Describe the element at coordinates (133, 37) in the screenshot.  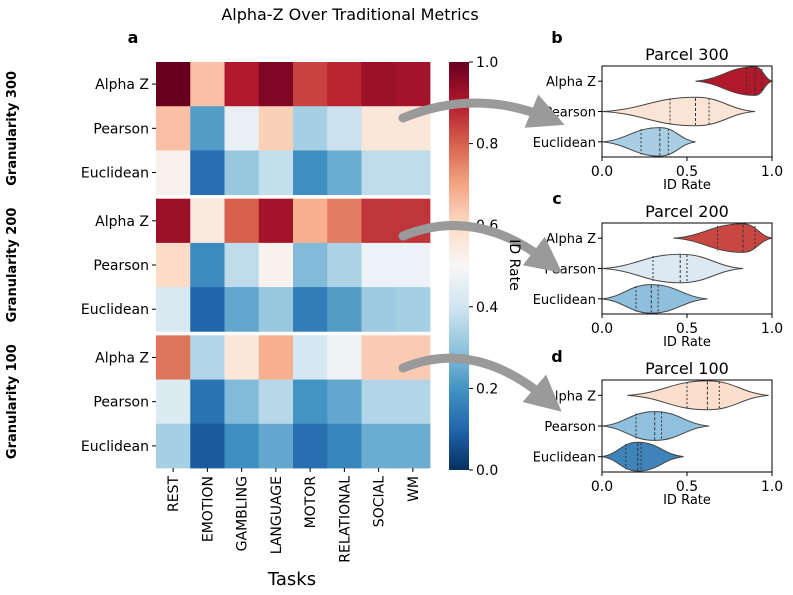
I see `panel-label-a: a` at that location.